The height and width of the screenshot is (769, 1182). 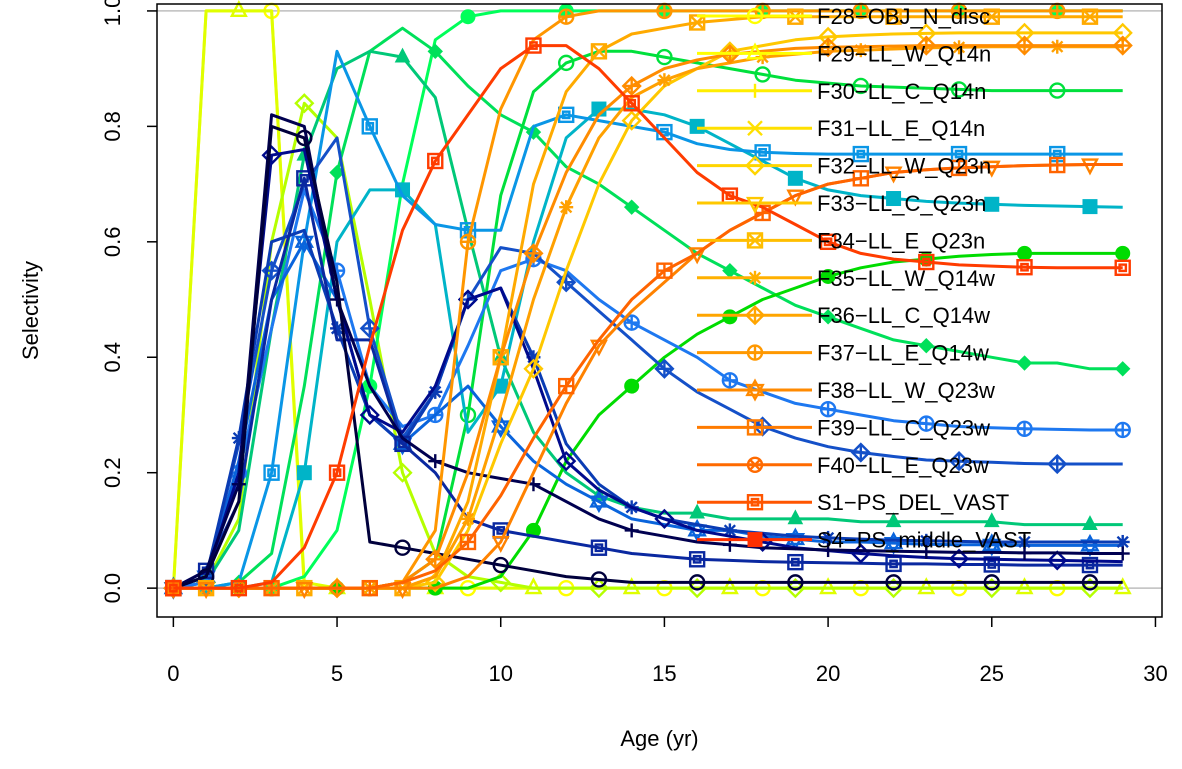 I want to click on legend-entry: S1−PS_DEL_VAST, so click(x=853, y=502).